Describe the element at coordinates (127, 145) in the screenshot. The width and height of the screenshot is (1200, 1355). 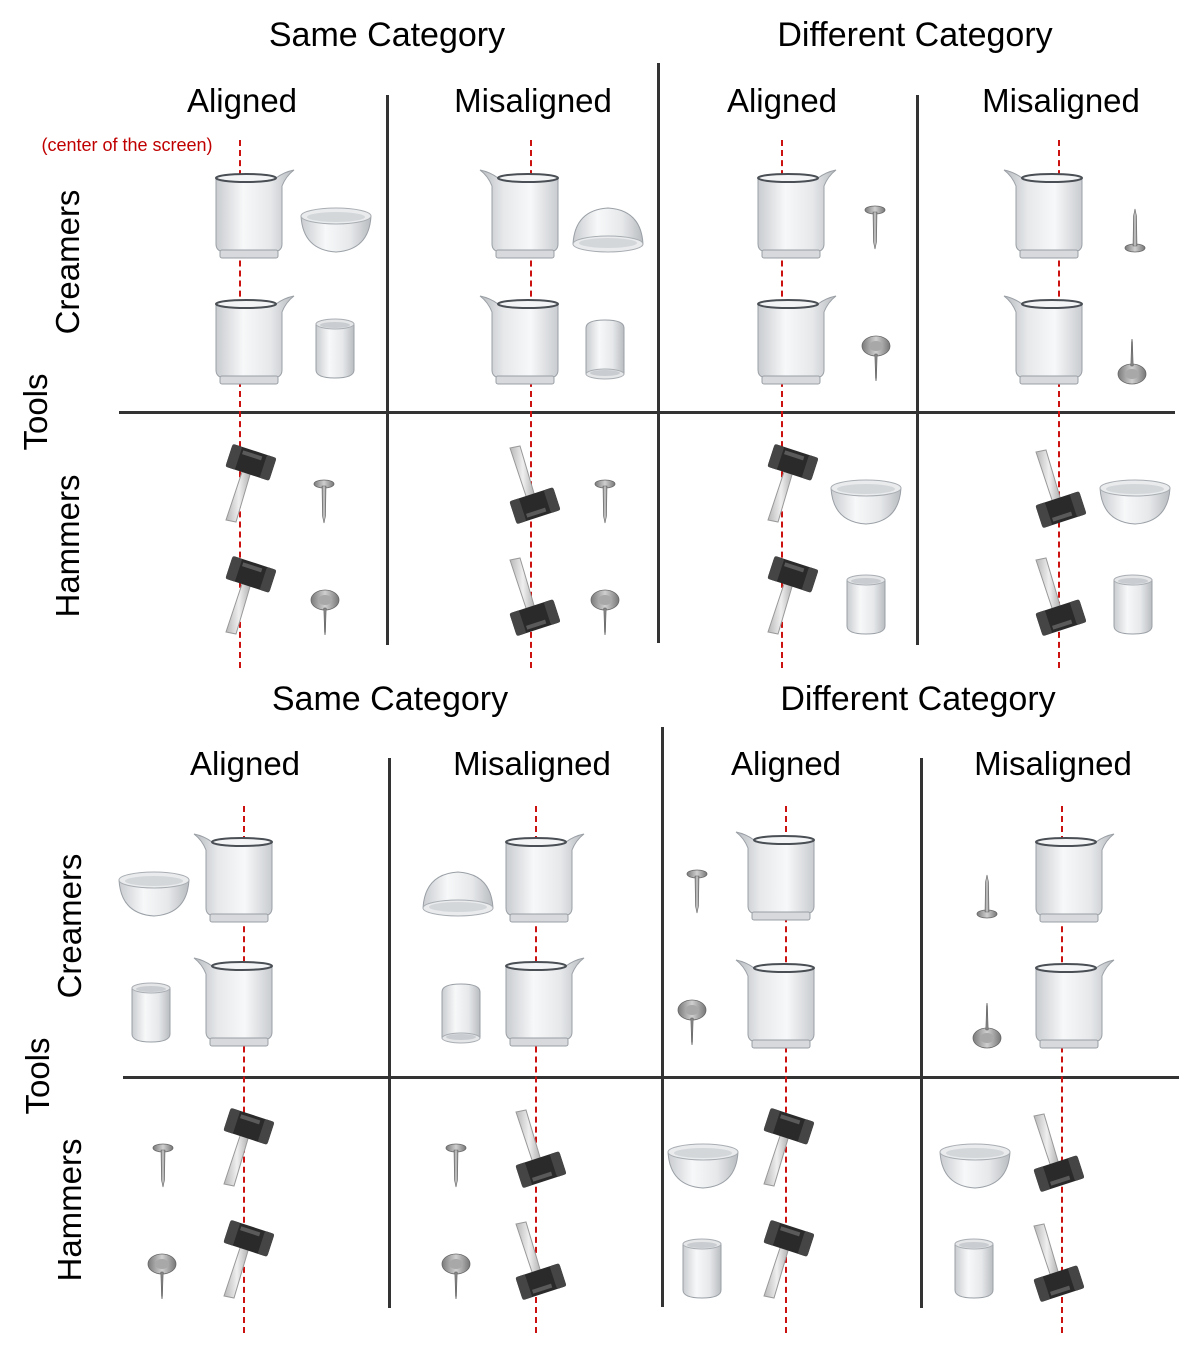
I see `center-of-screen-note: (center of the screen)` at that location.